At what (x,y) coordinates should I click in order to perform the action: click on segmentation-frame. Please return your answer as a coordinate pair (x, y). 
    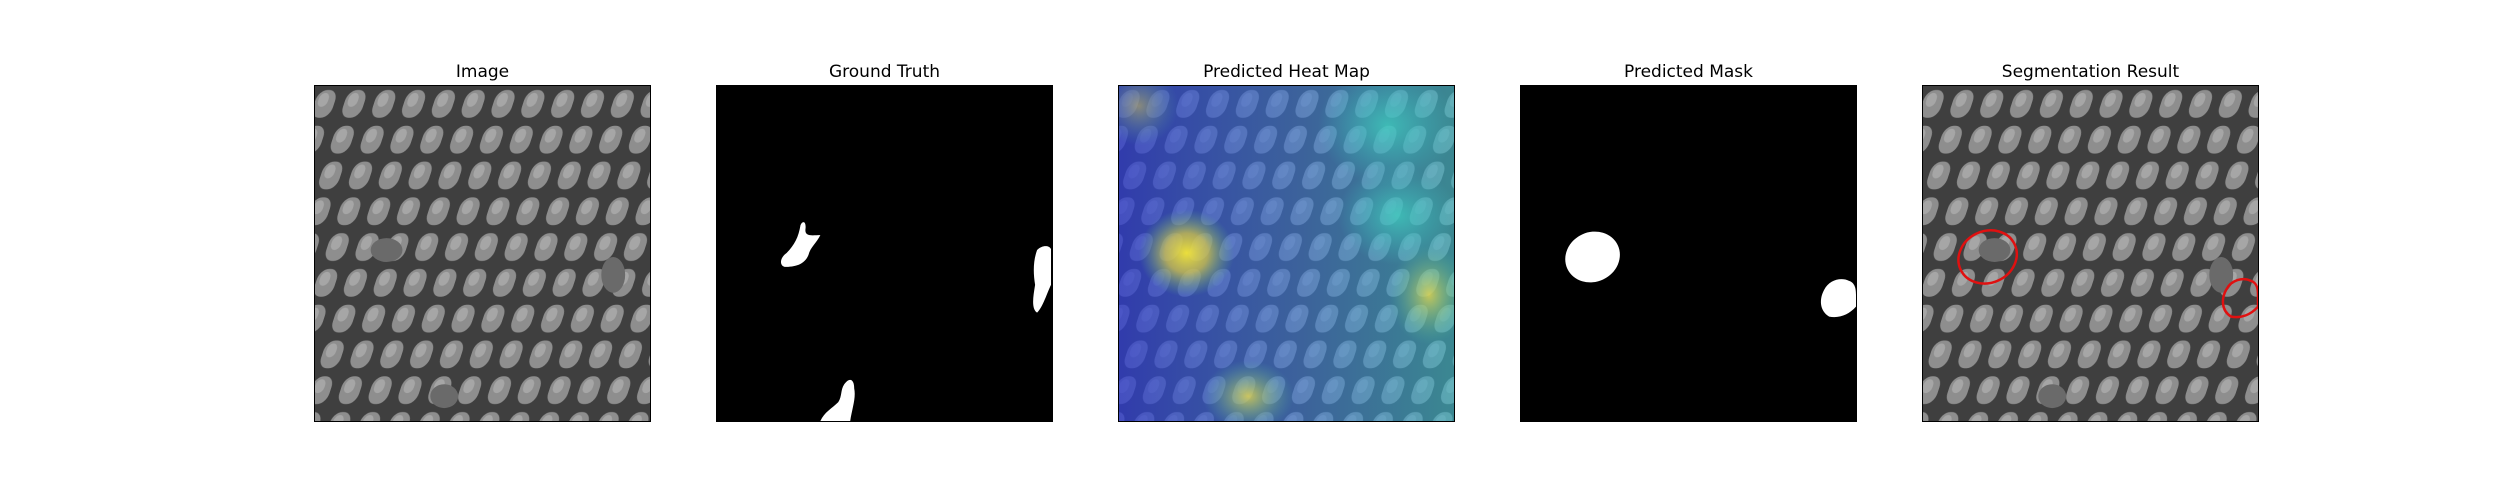
    Looking at the image, I should click on (2090, 253).